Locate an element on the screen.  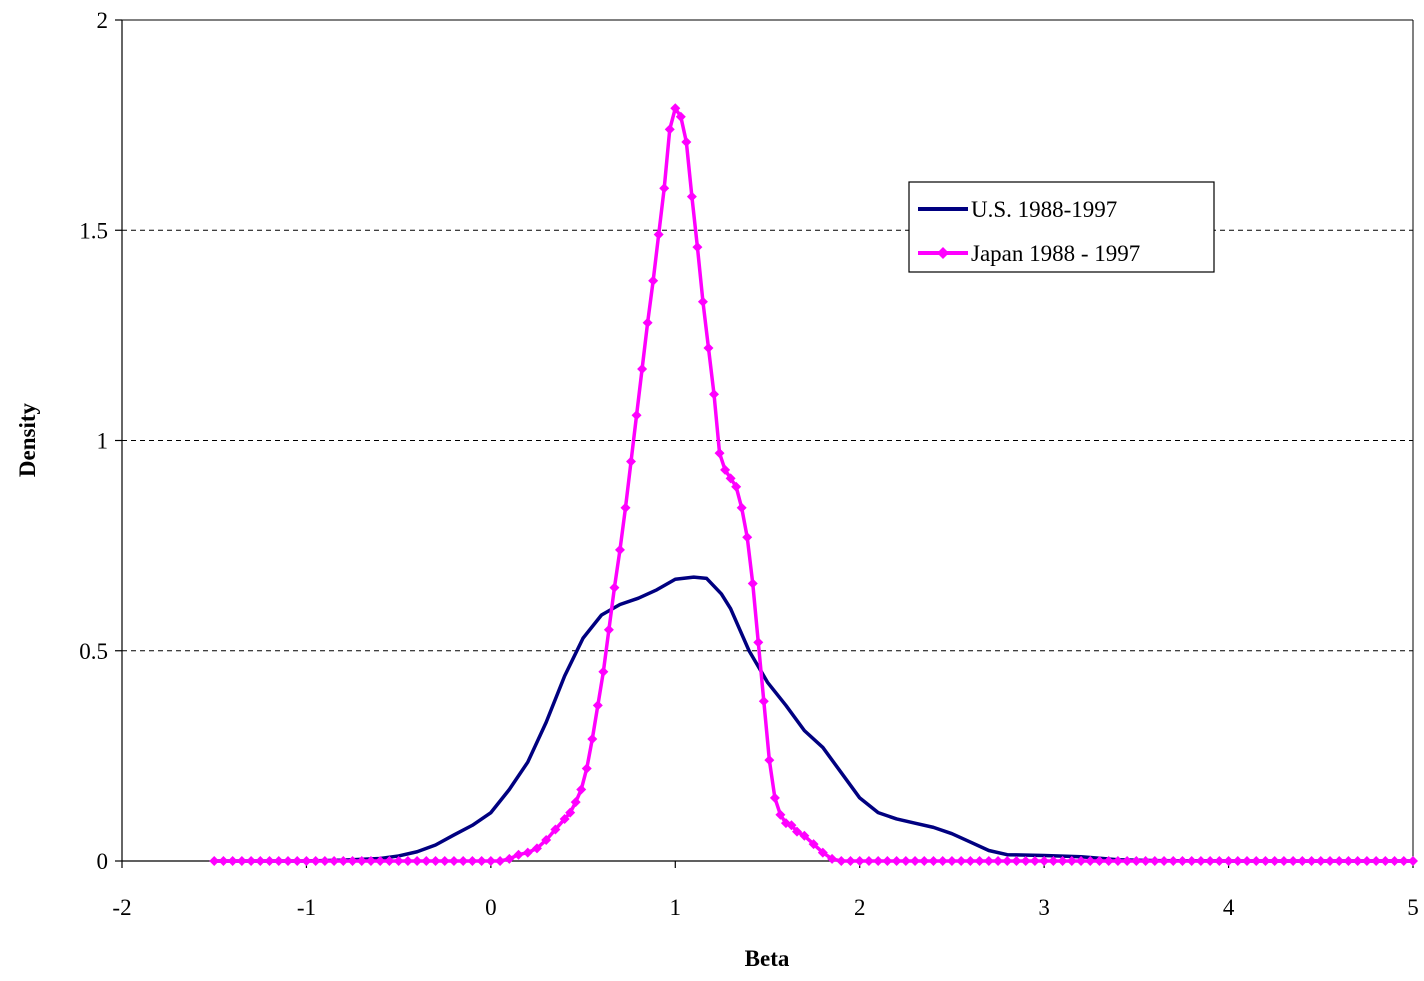
y-axis-ticks: 0 0.5 1 1.5 2 is located at coordinates (100, 441).